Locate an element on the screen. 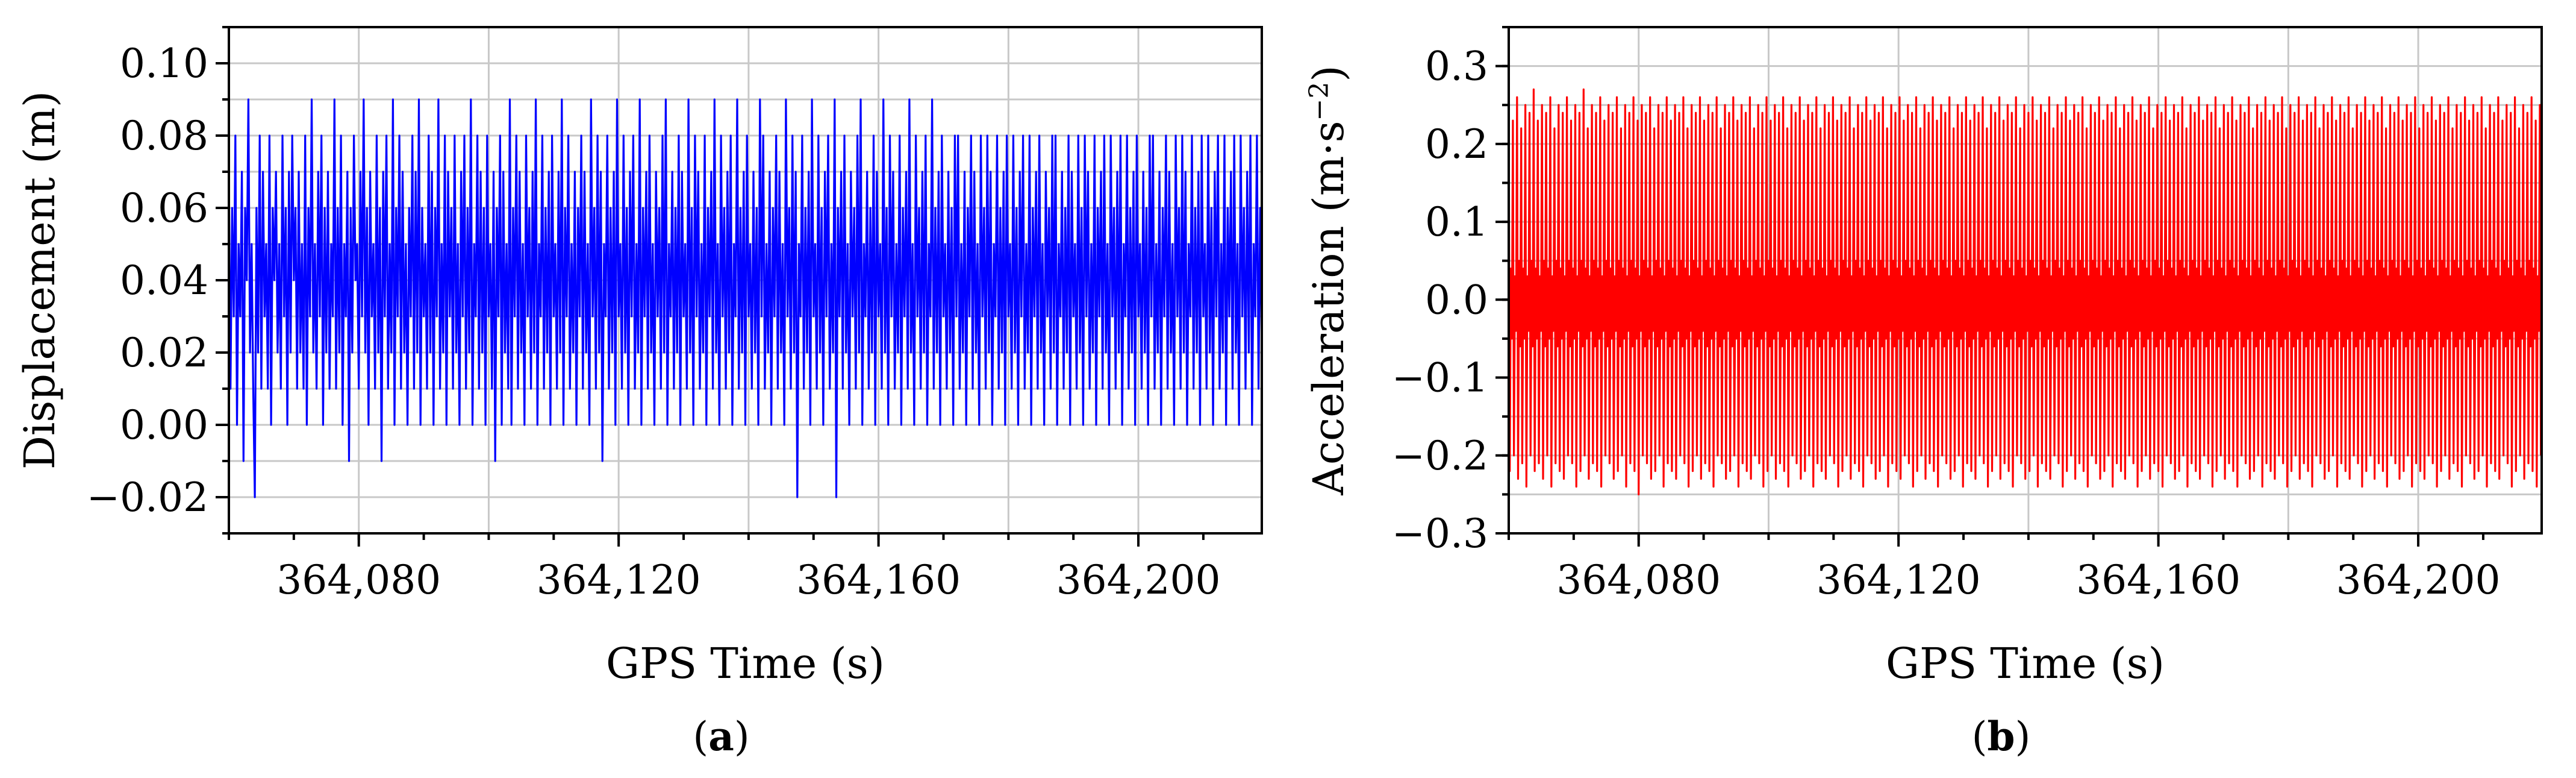  acceleration-y-axis-title-sup: −2 is located at coordinates (1319, 101).